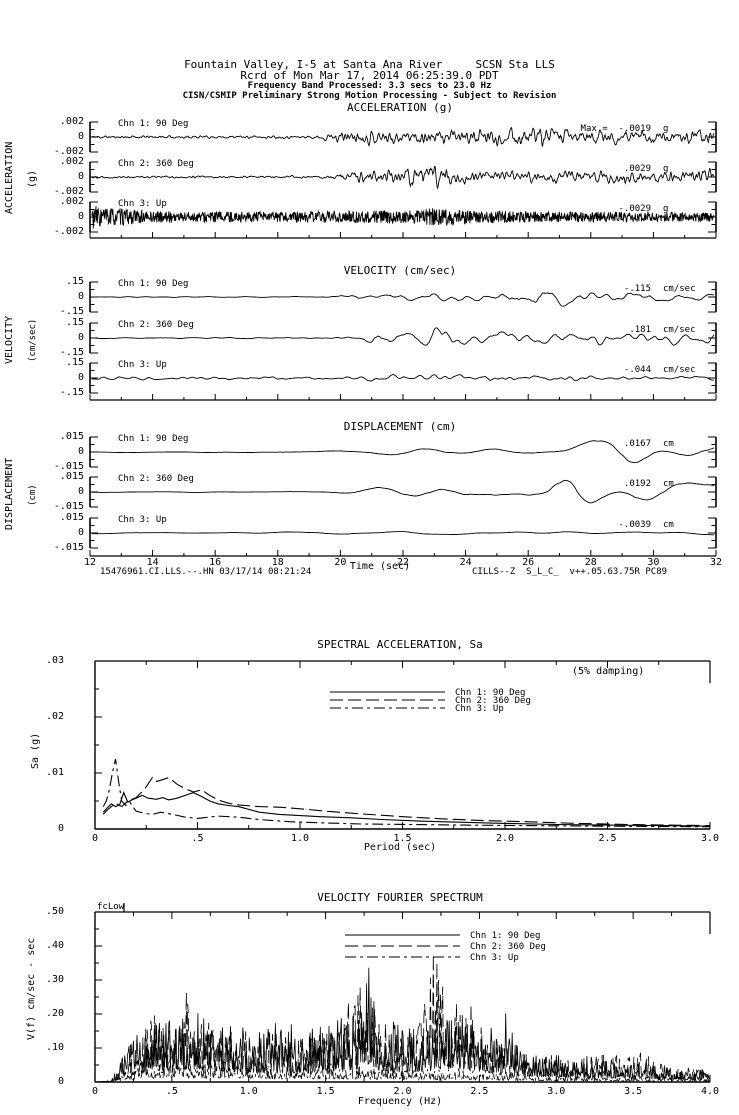  Describe the element at coordinates (206, 572) in the screenshot. I see `record-id-footer: 15476961.CI.LLS.--.HN 03/17/14 08:21:24` at that location.